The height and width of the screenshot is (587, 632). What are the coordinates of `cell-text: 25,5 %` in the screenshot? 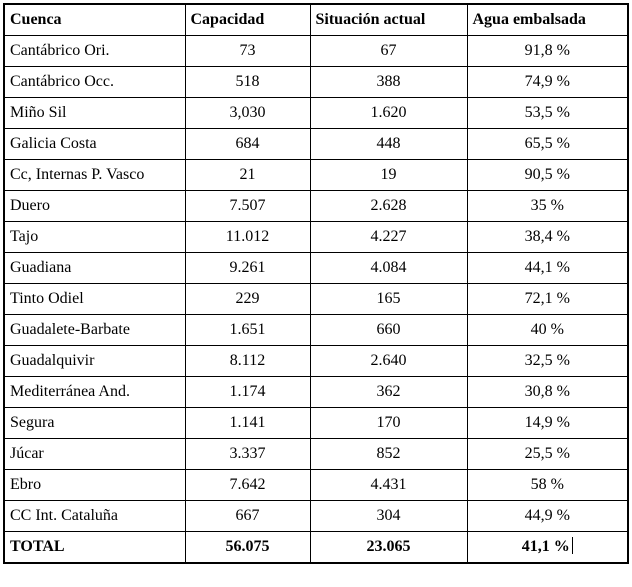 It's located at (547, 453).